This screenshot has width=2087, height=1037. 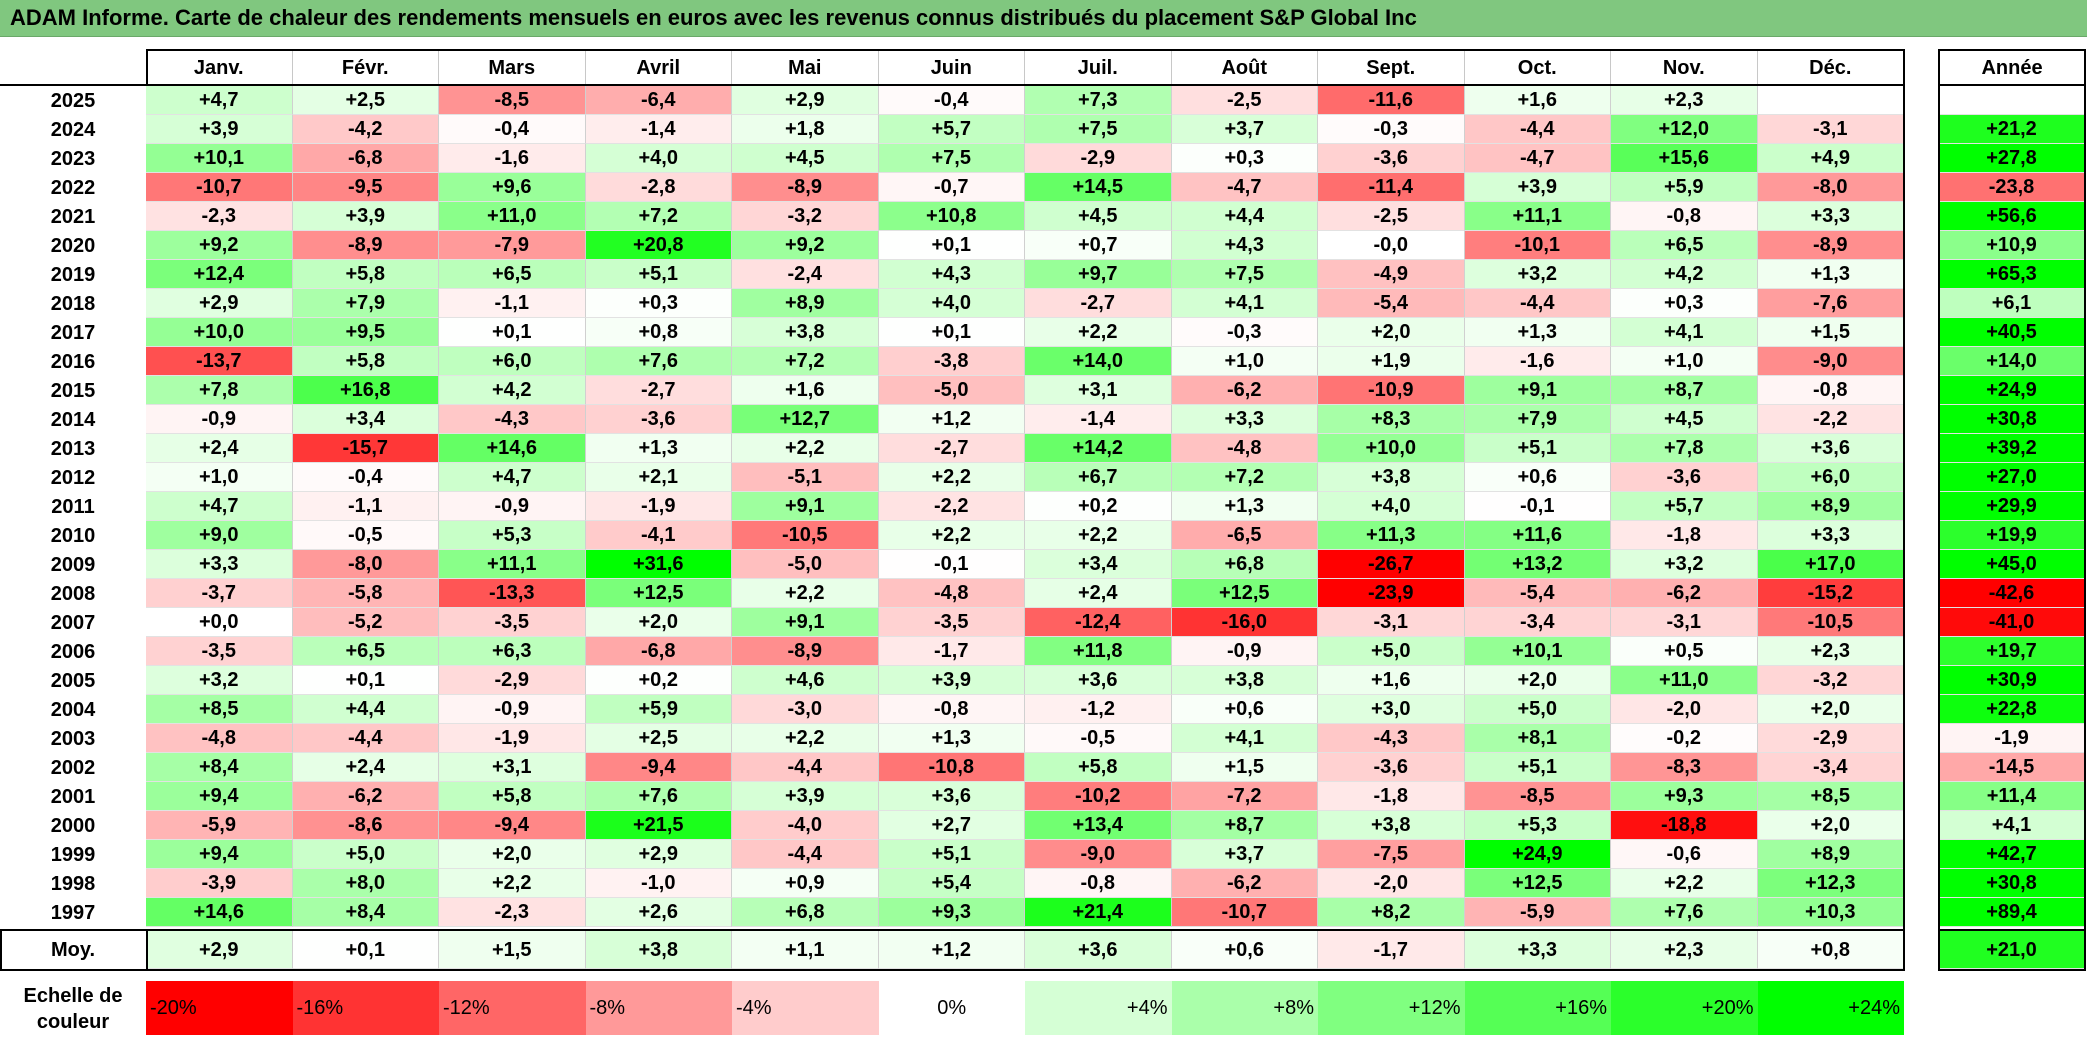 What do you see at coordinates (1684, 129) in the screenshot?
I see `heatmap-cell: +12,0` at bounding box center [1684, 129].